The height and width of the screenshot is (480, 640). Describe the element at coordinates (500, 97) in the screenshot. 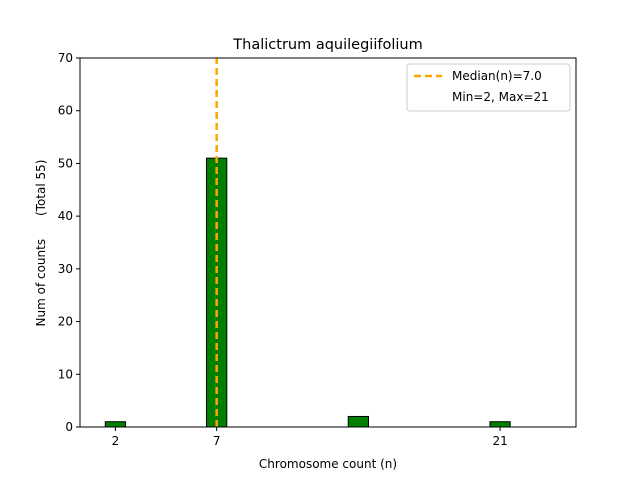

I see `legend-minmax-label: Min=2, Max=21` at that location.